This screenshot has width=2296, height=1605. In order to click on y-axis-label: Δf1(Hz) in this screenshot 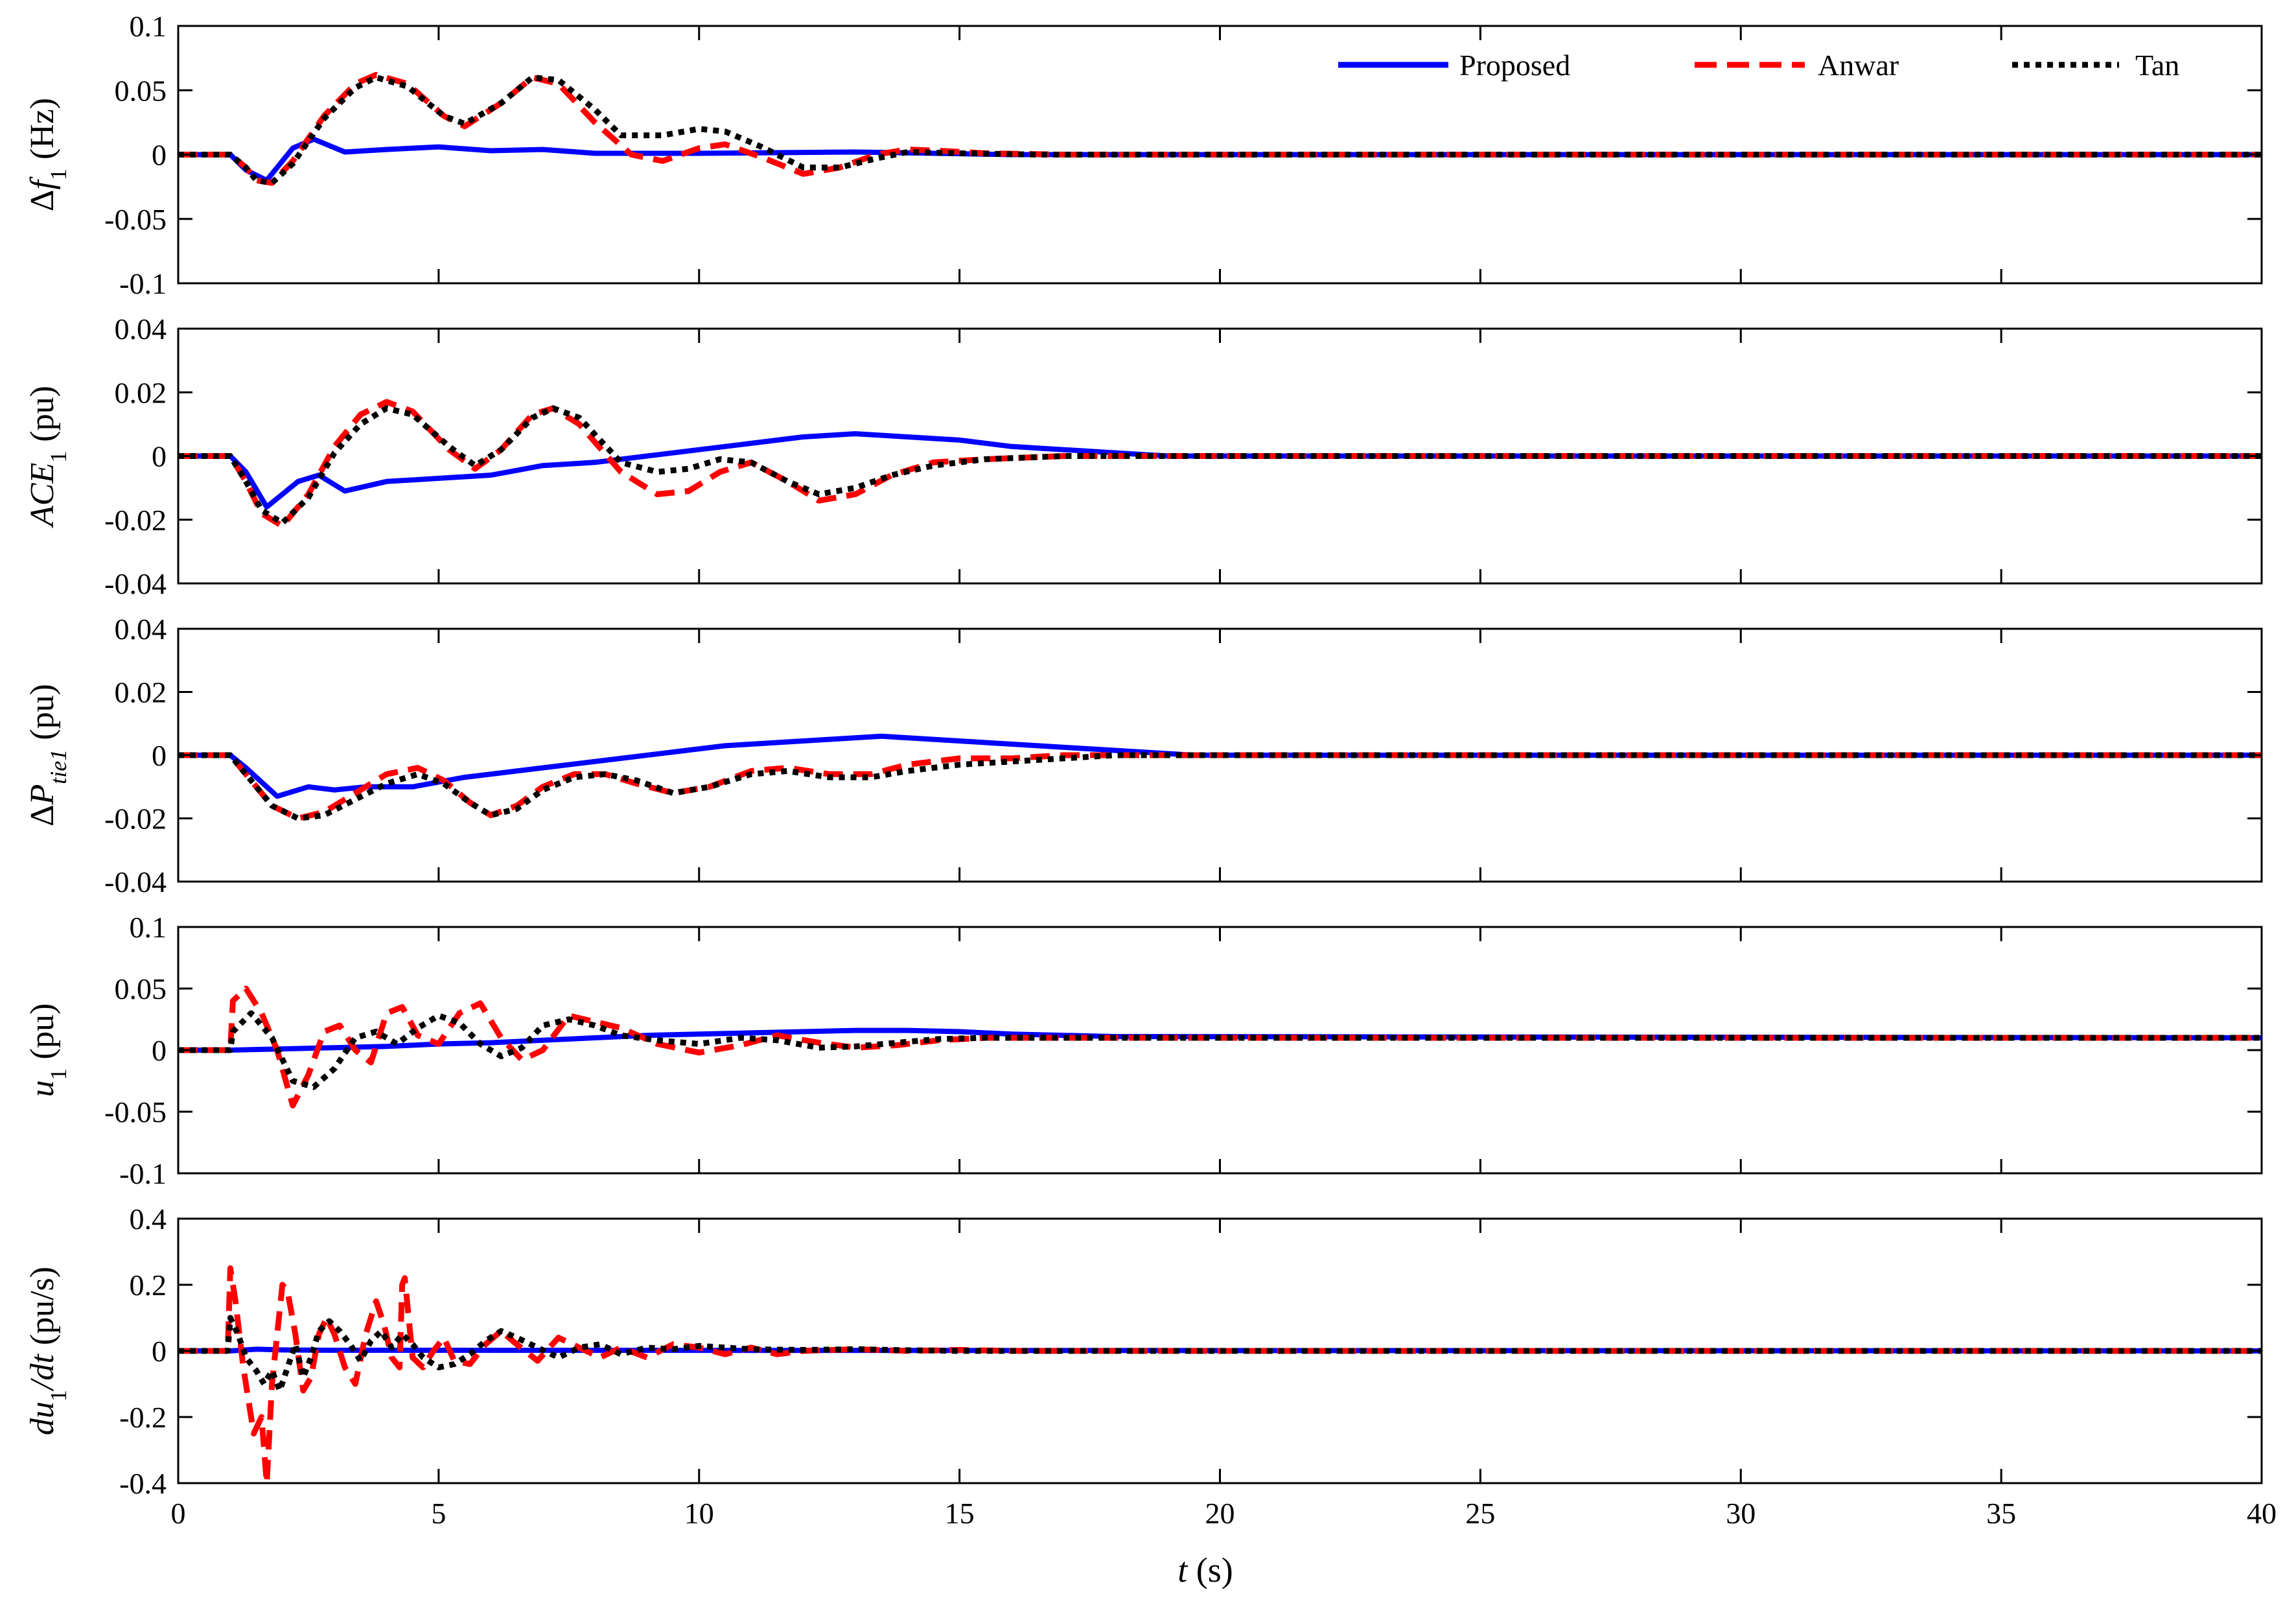, I will do `click(47, 154)`.